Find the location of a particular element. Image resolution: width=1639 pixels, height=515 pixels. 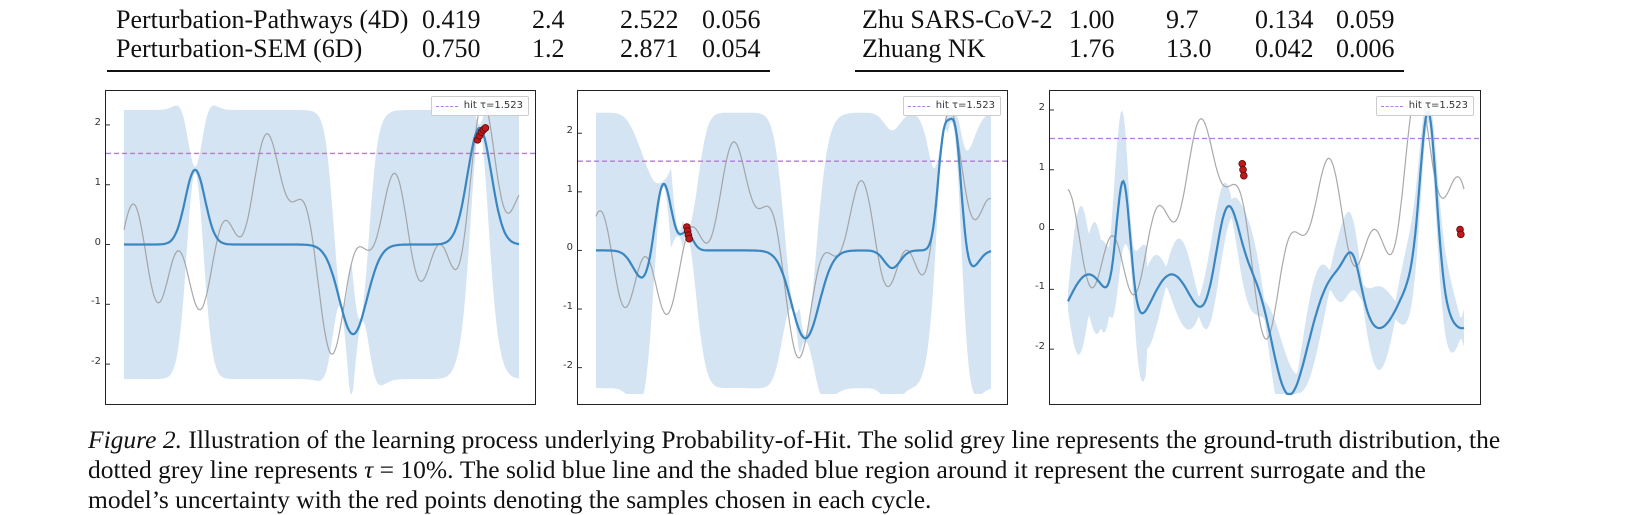

row-value: 0.419 is located at coordinates (451, 19).